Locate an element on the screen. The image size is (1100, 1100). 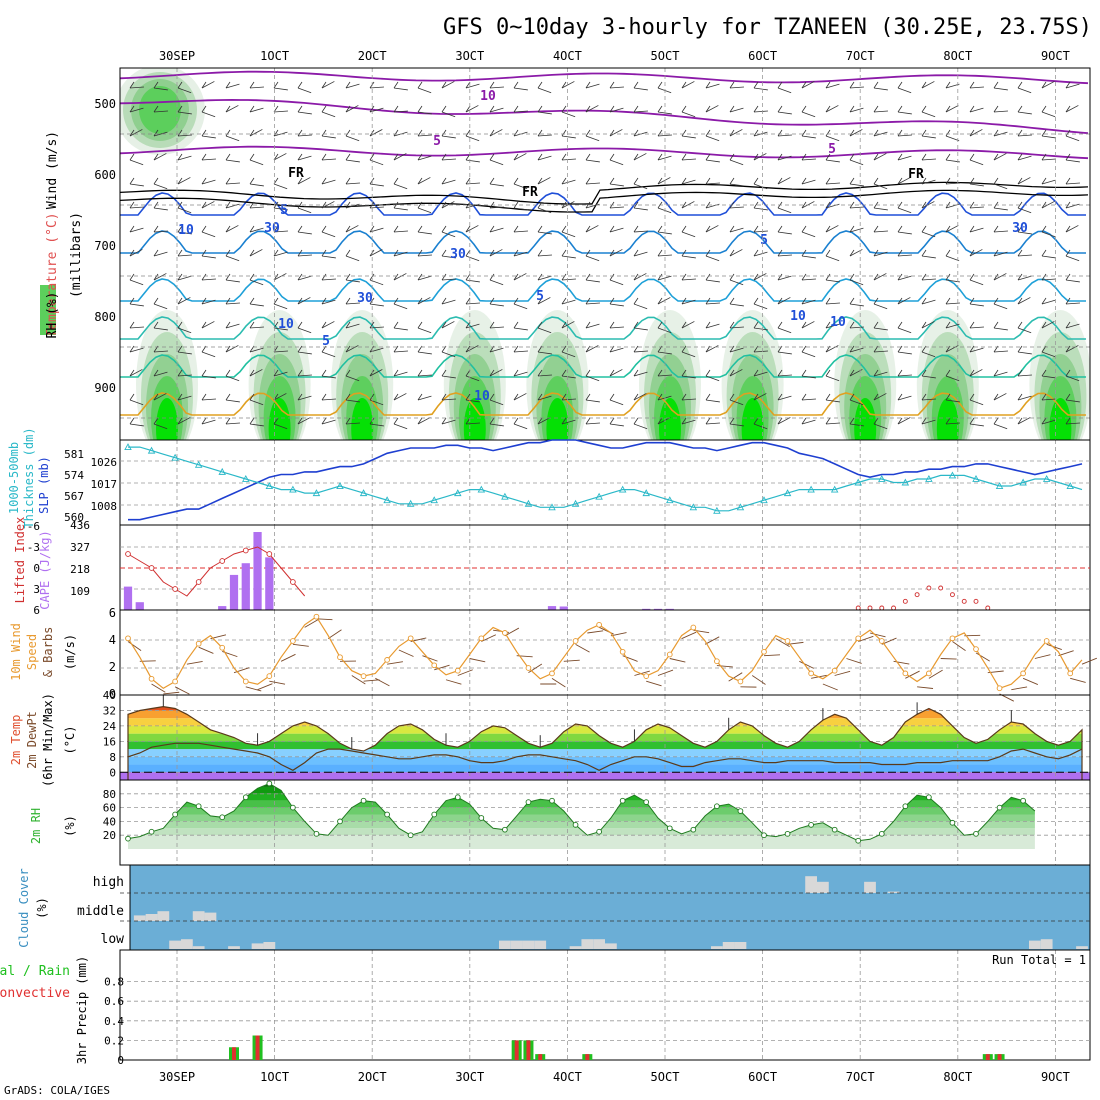
cape-cape-label: CAPE (J/kg) is located at coordinates (45, 569).